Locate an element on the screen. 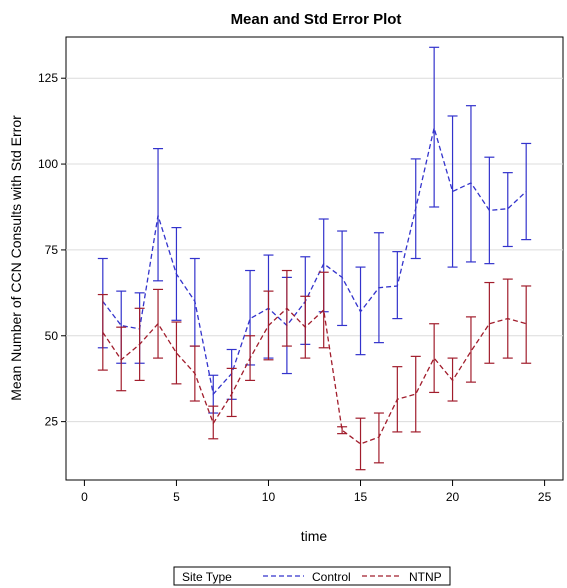 Image resolution: width=567 pixels, height=588 pixels. x-tick-label: 20 is located at coordinates (453, 497).